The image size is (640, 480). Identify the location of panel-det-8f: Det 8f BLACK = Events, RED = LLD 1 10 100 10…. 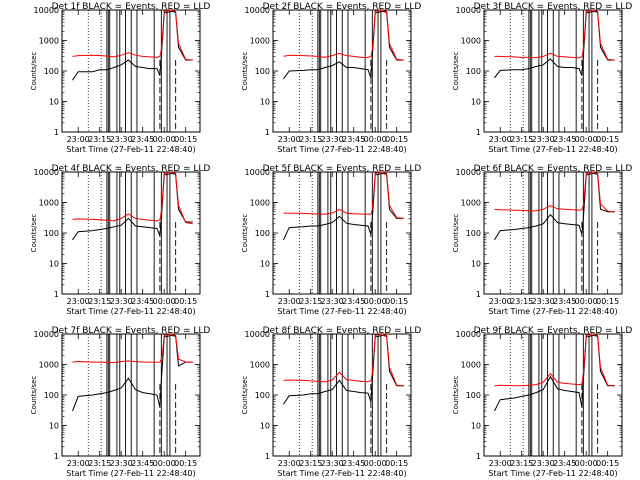
(331, 402).